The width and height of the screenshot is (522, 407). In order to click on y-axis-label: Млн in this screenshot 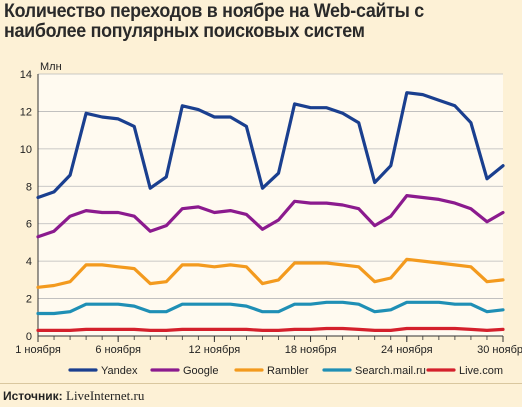, I will do `click(51, 67)`.